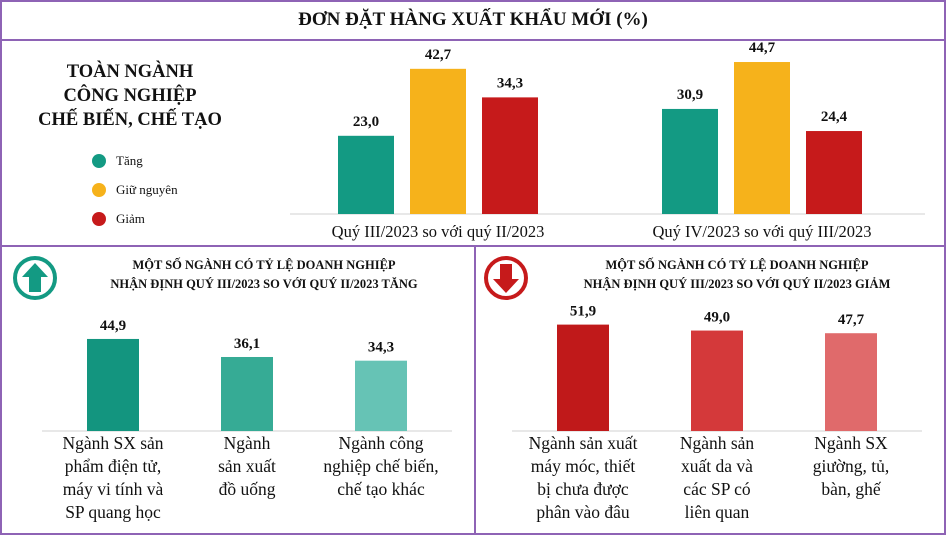 This screenshot has height=535, width=946. I want to click on horizontal-divider, so click(473, 246).